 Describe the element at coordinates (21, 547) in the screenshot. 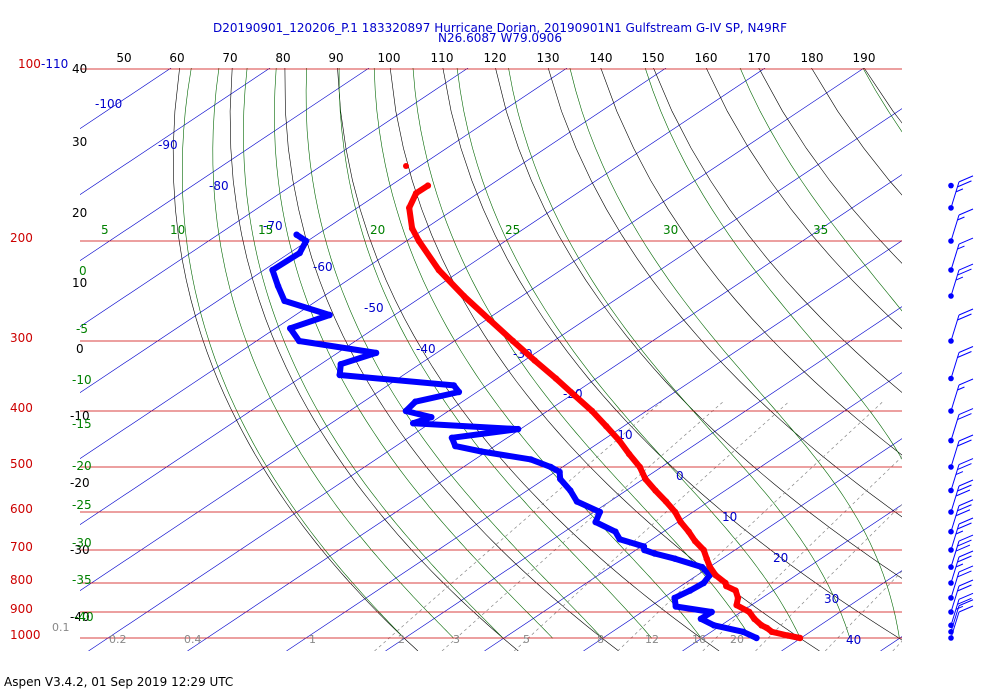

I see `pressure-label: 700` at that location.